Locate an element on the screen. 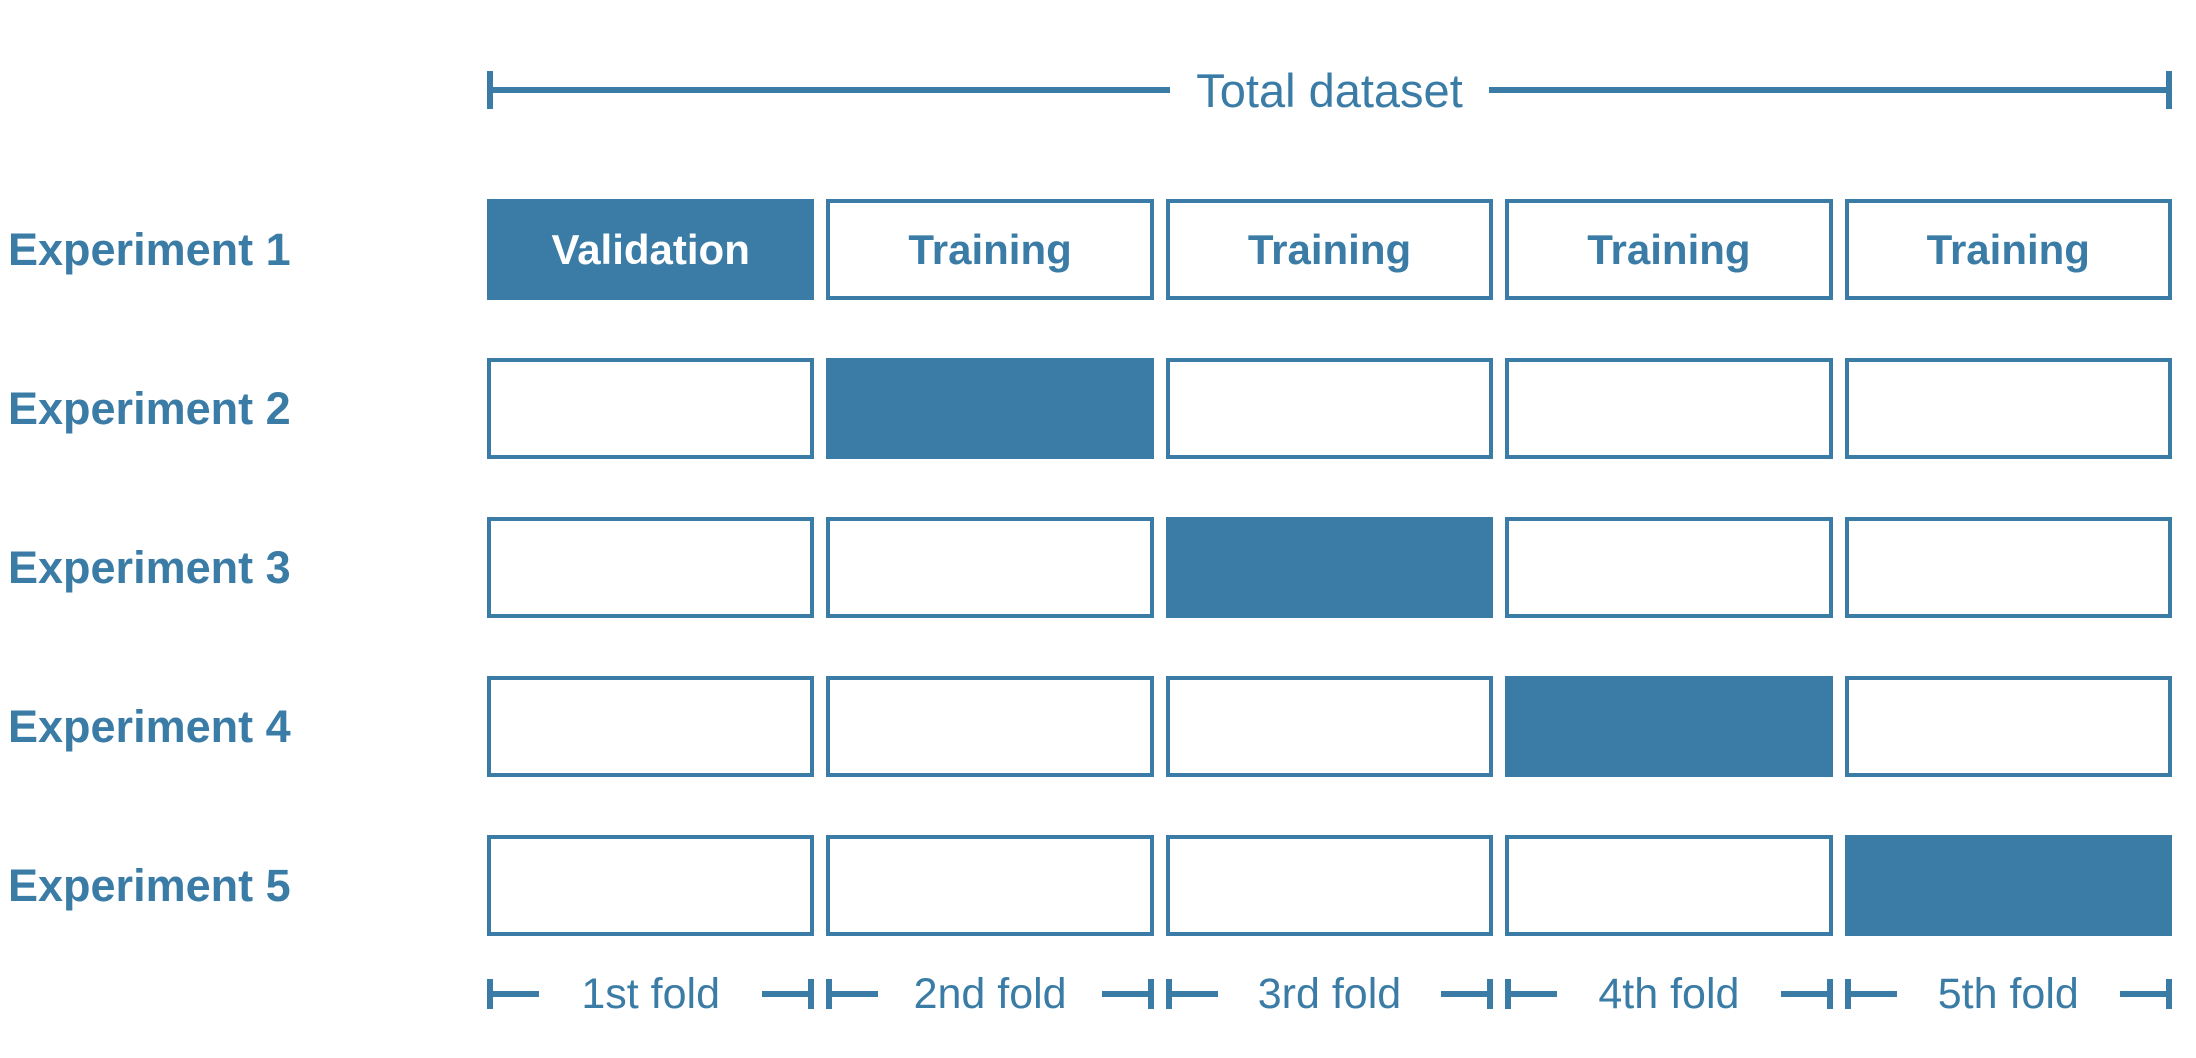 This screenshot has width=2196, height=1058. fold-segment: 1st fold is located at coordinates (651, 994).